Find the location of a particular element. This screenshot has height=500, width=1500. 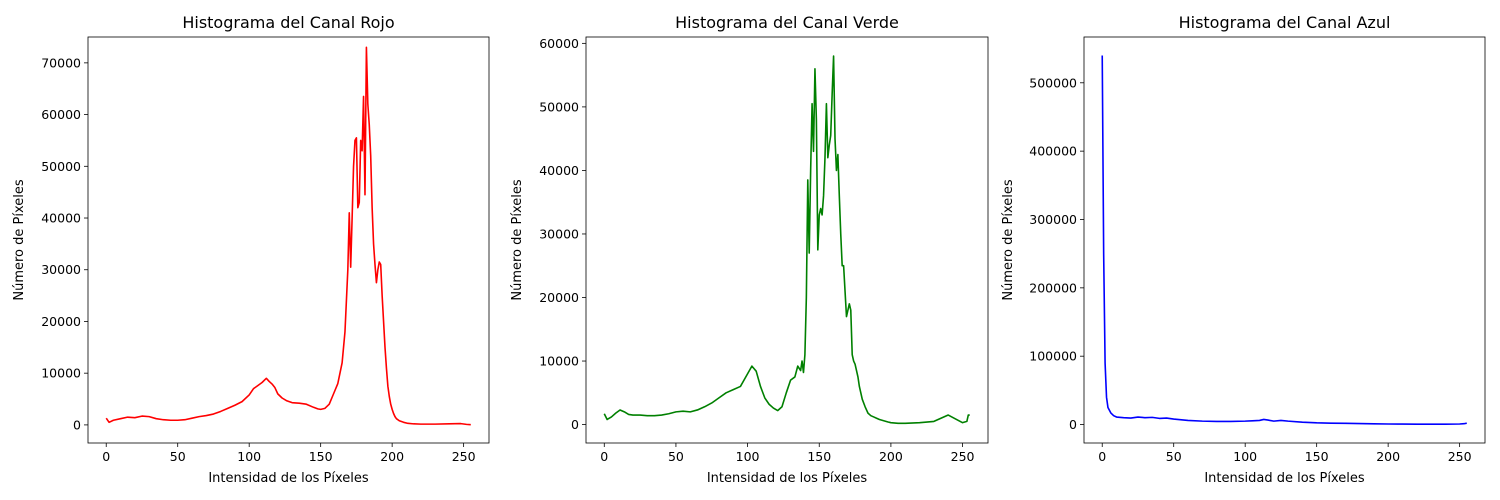

y-tick-label: 500000 is located at coordinates (1053, 82).